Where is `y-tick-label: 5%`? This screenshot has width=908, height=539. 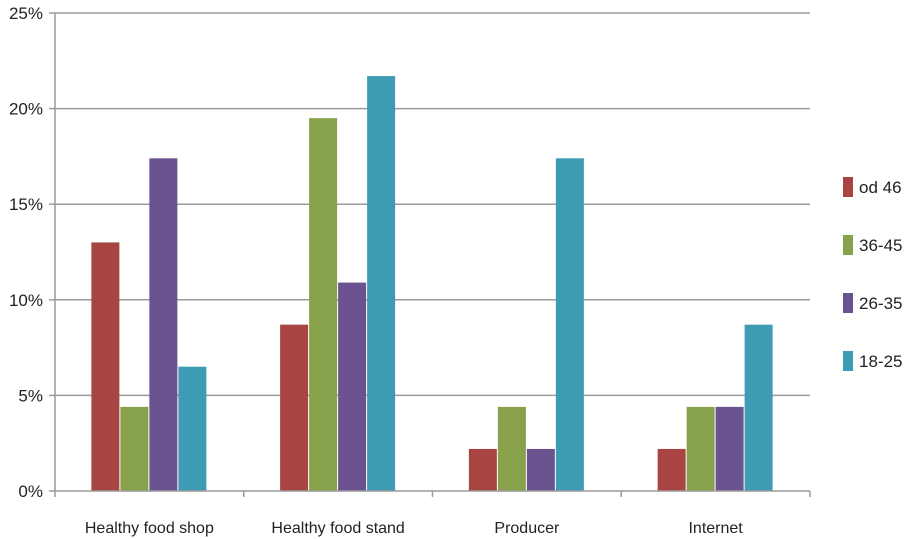 y-tick-label: 5% is located at coordinates (30, 395).